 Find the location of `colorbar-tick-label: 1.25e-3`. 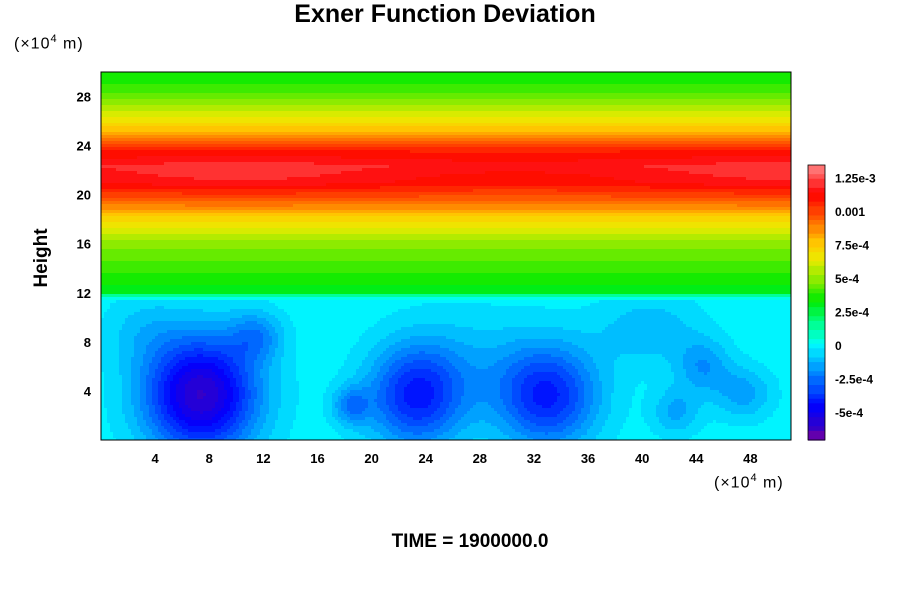

colorbar-tick-label: 1.25e-3 is located at coordinates (855, 178).